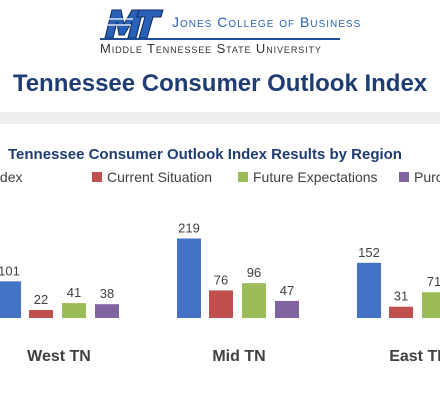 This screenshot has width=440, height=400. Describe the element at coordinates (243, 177) in the screenshot. I see `legend-swatch-future-expectations` at that location.